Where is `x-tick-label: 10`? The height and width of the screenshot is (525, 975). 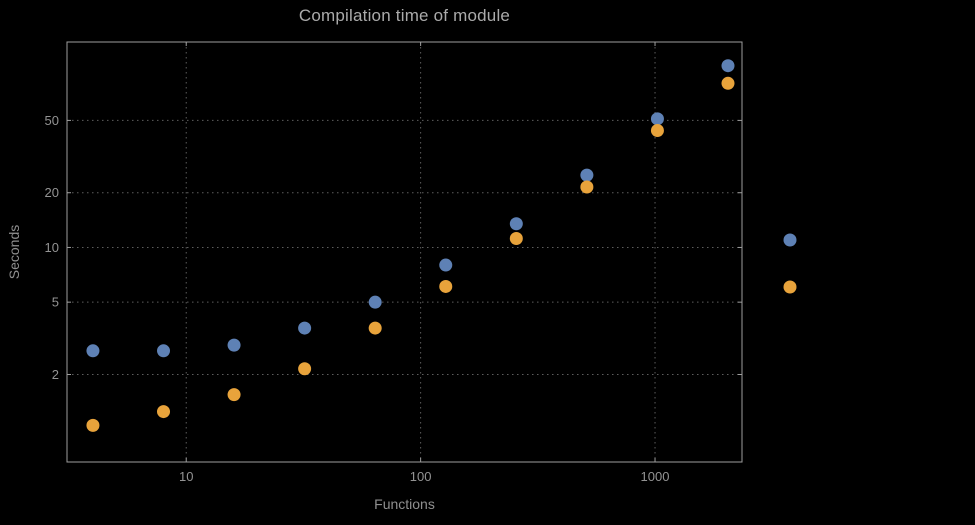
x-tick-label: 10 is located at coordinates (186, 476).